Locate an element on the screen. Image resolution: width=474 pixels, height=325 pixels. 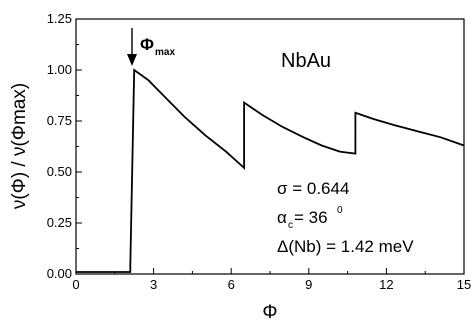
x-axis-title: Φ is located at coordinates (269, 312).